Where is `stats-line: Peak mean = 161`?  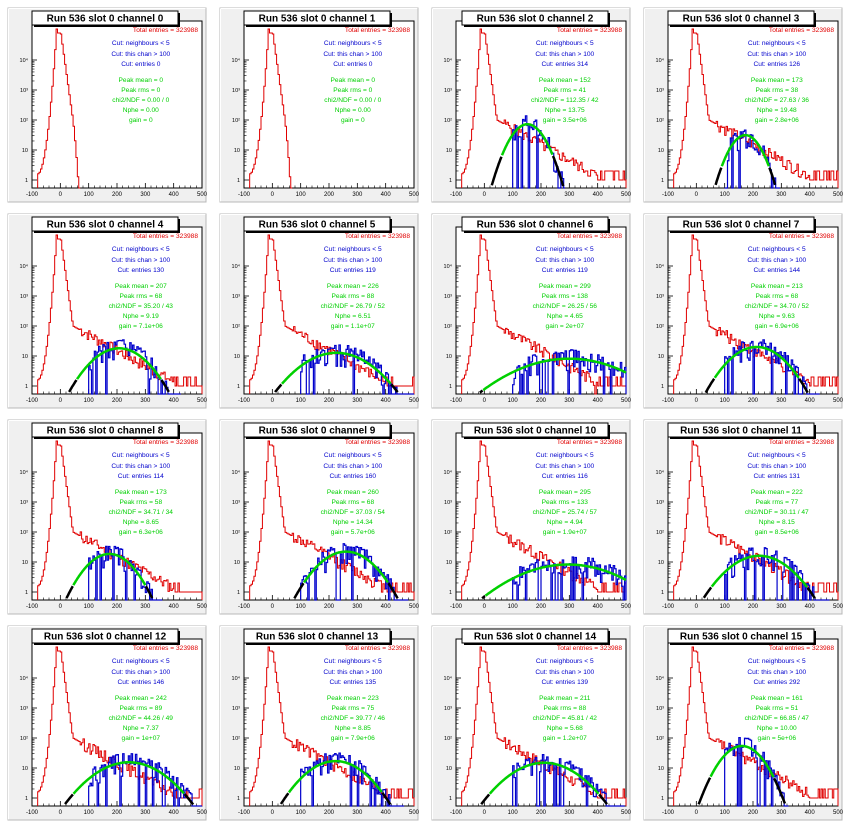
stats-line: Peak mean = 161 is located at coordinates (777, 698).